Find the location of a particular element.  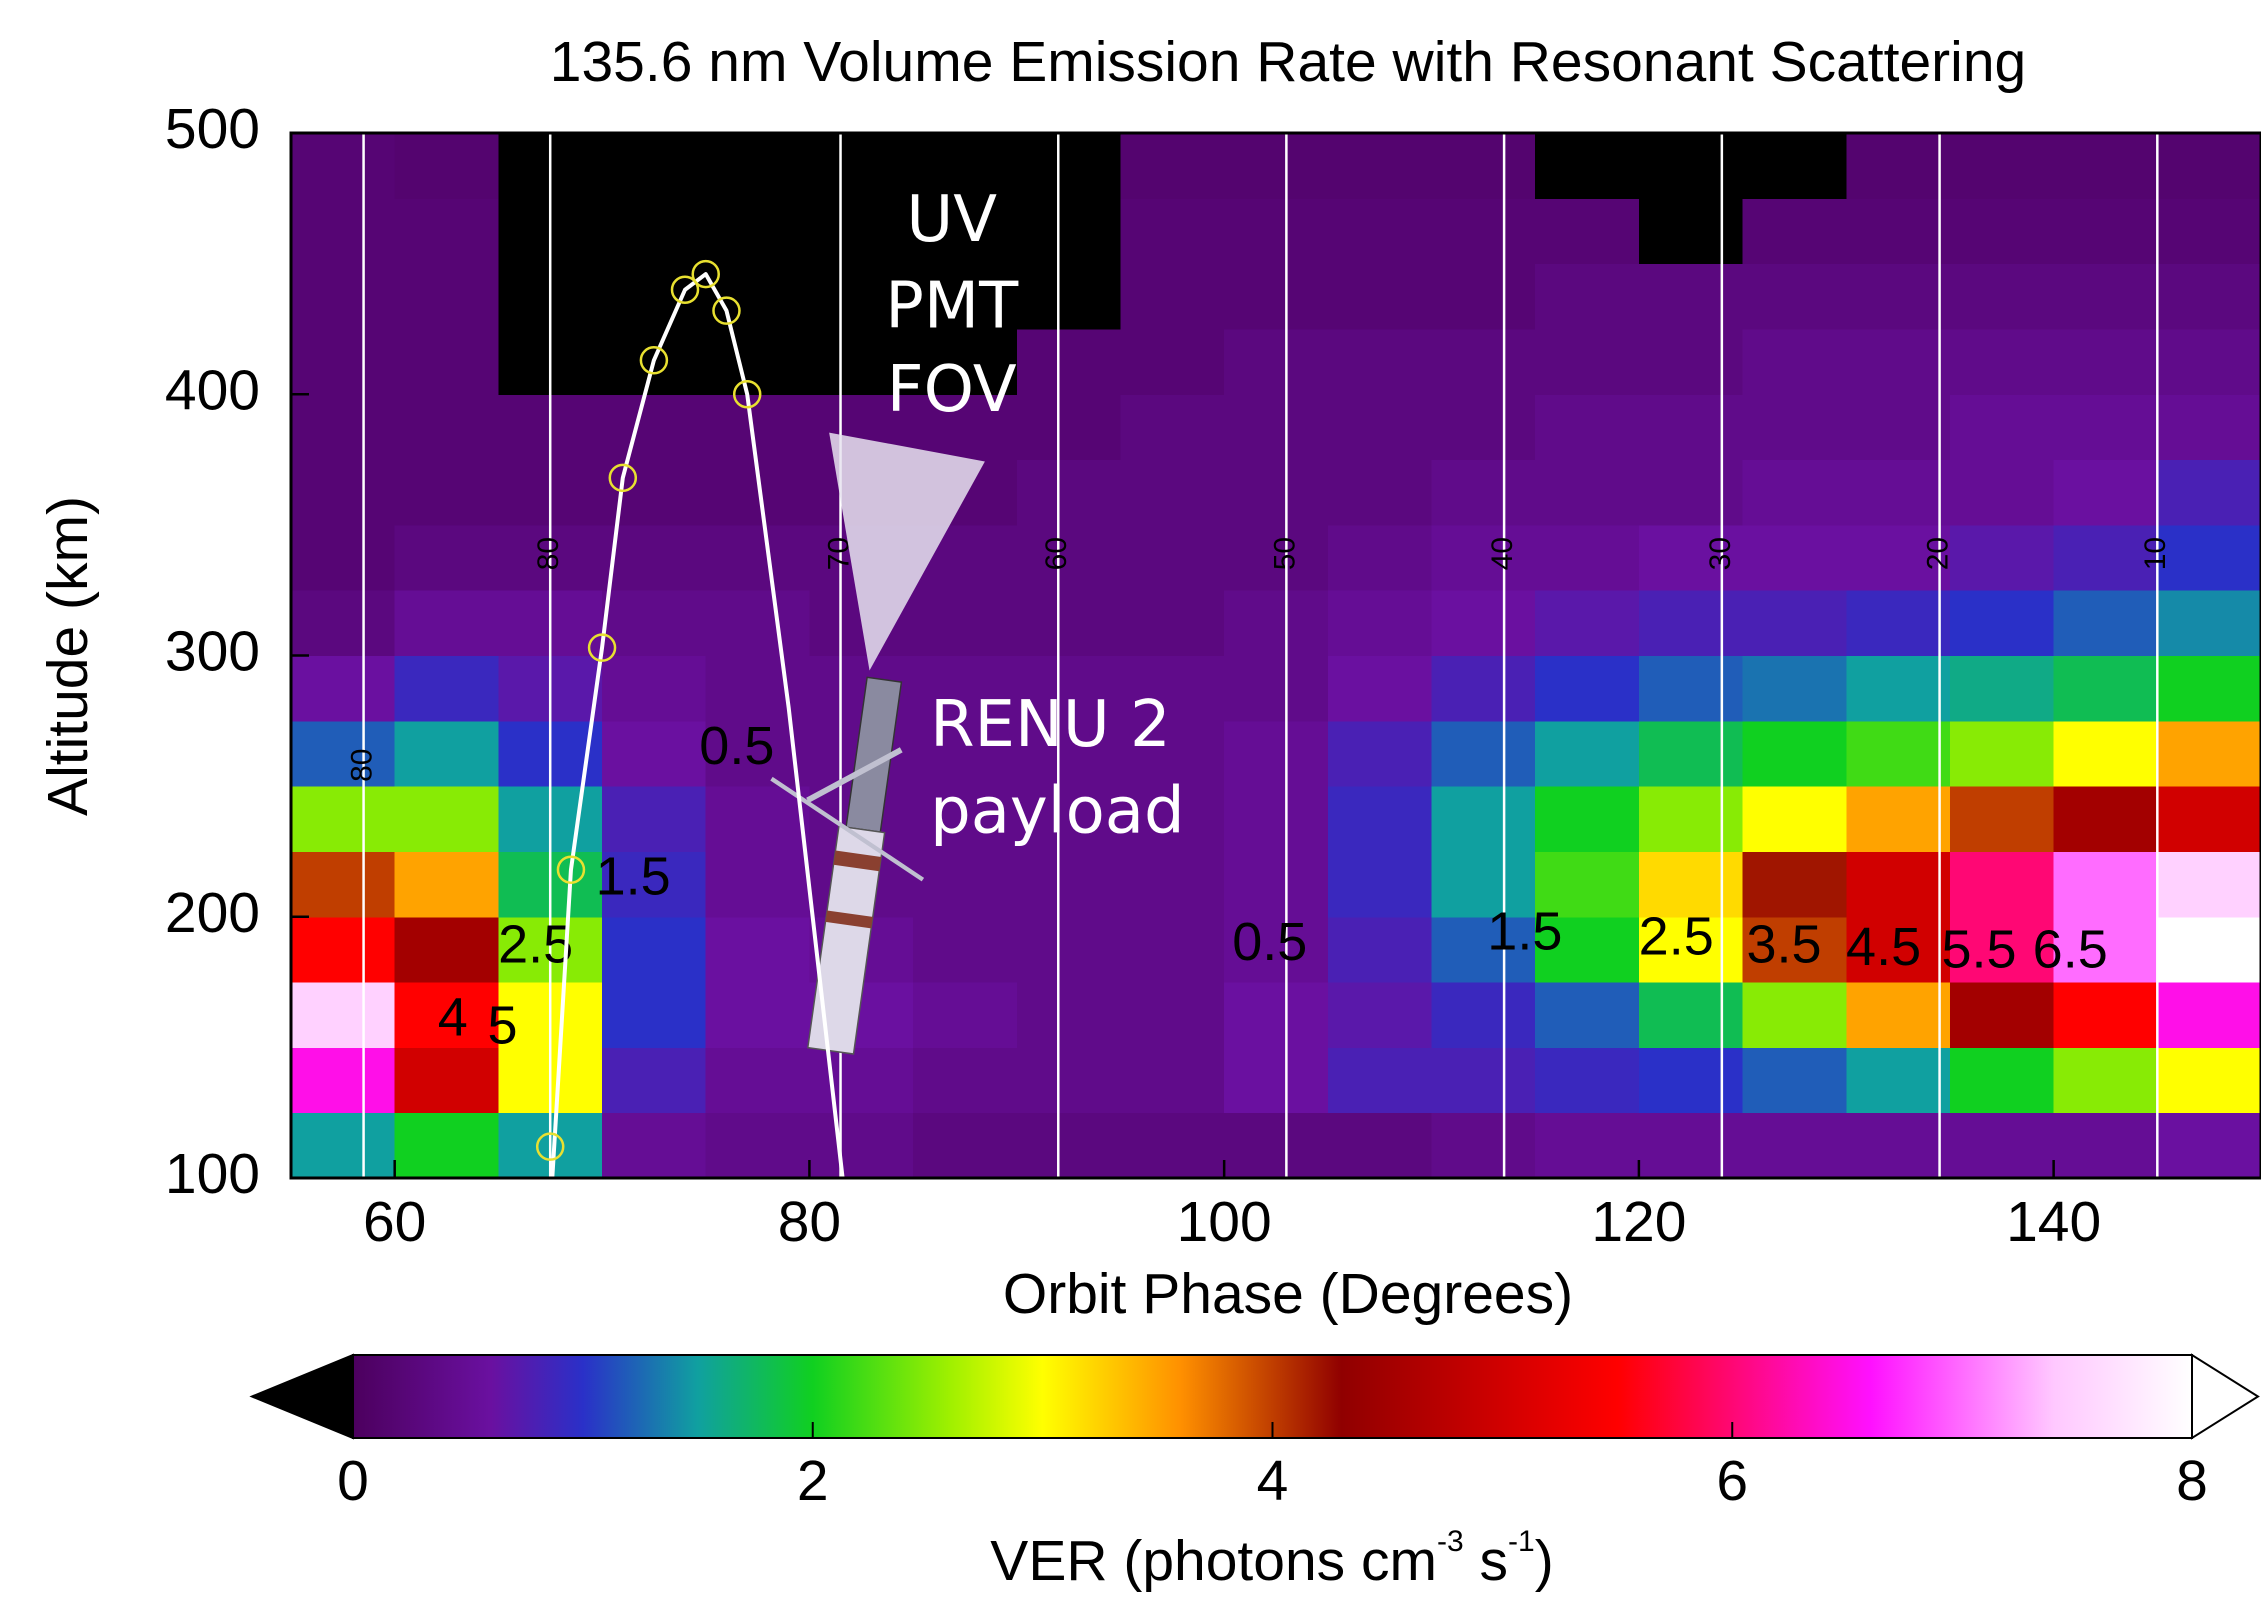

y-tick-label: 200 is located at coordinates (212, 913).